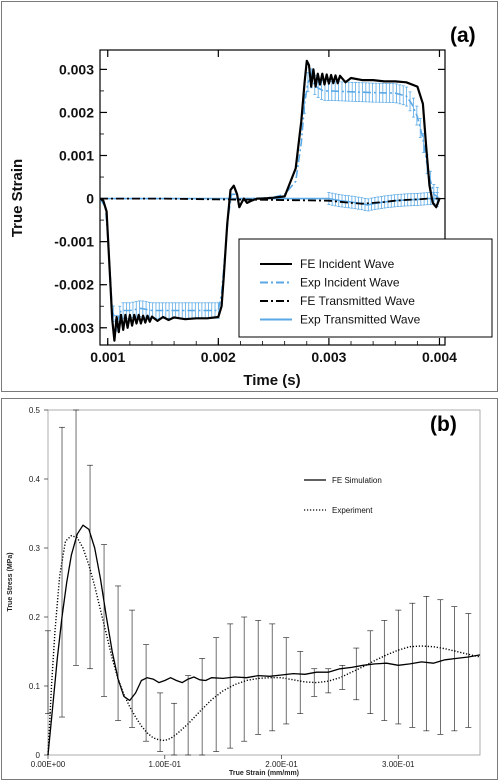  Describe the element at coordinates (90, 199) in the screenshot. I see `chart-a-ytick-label: 0` at that location.